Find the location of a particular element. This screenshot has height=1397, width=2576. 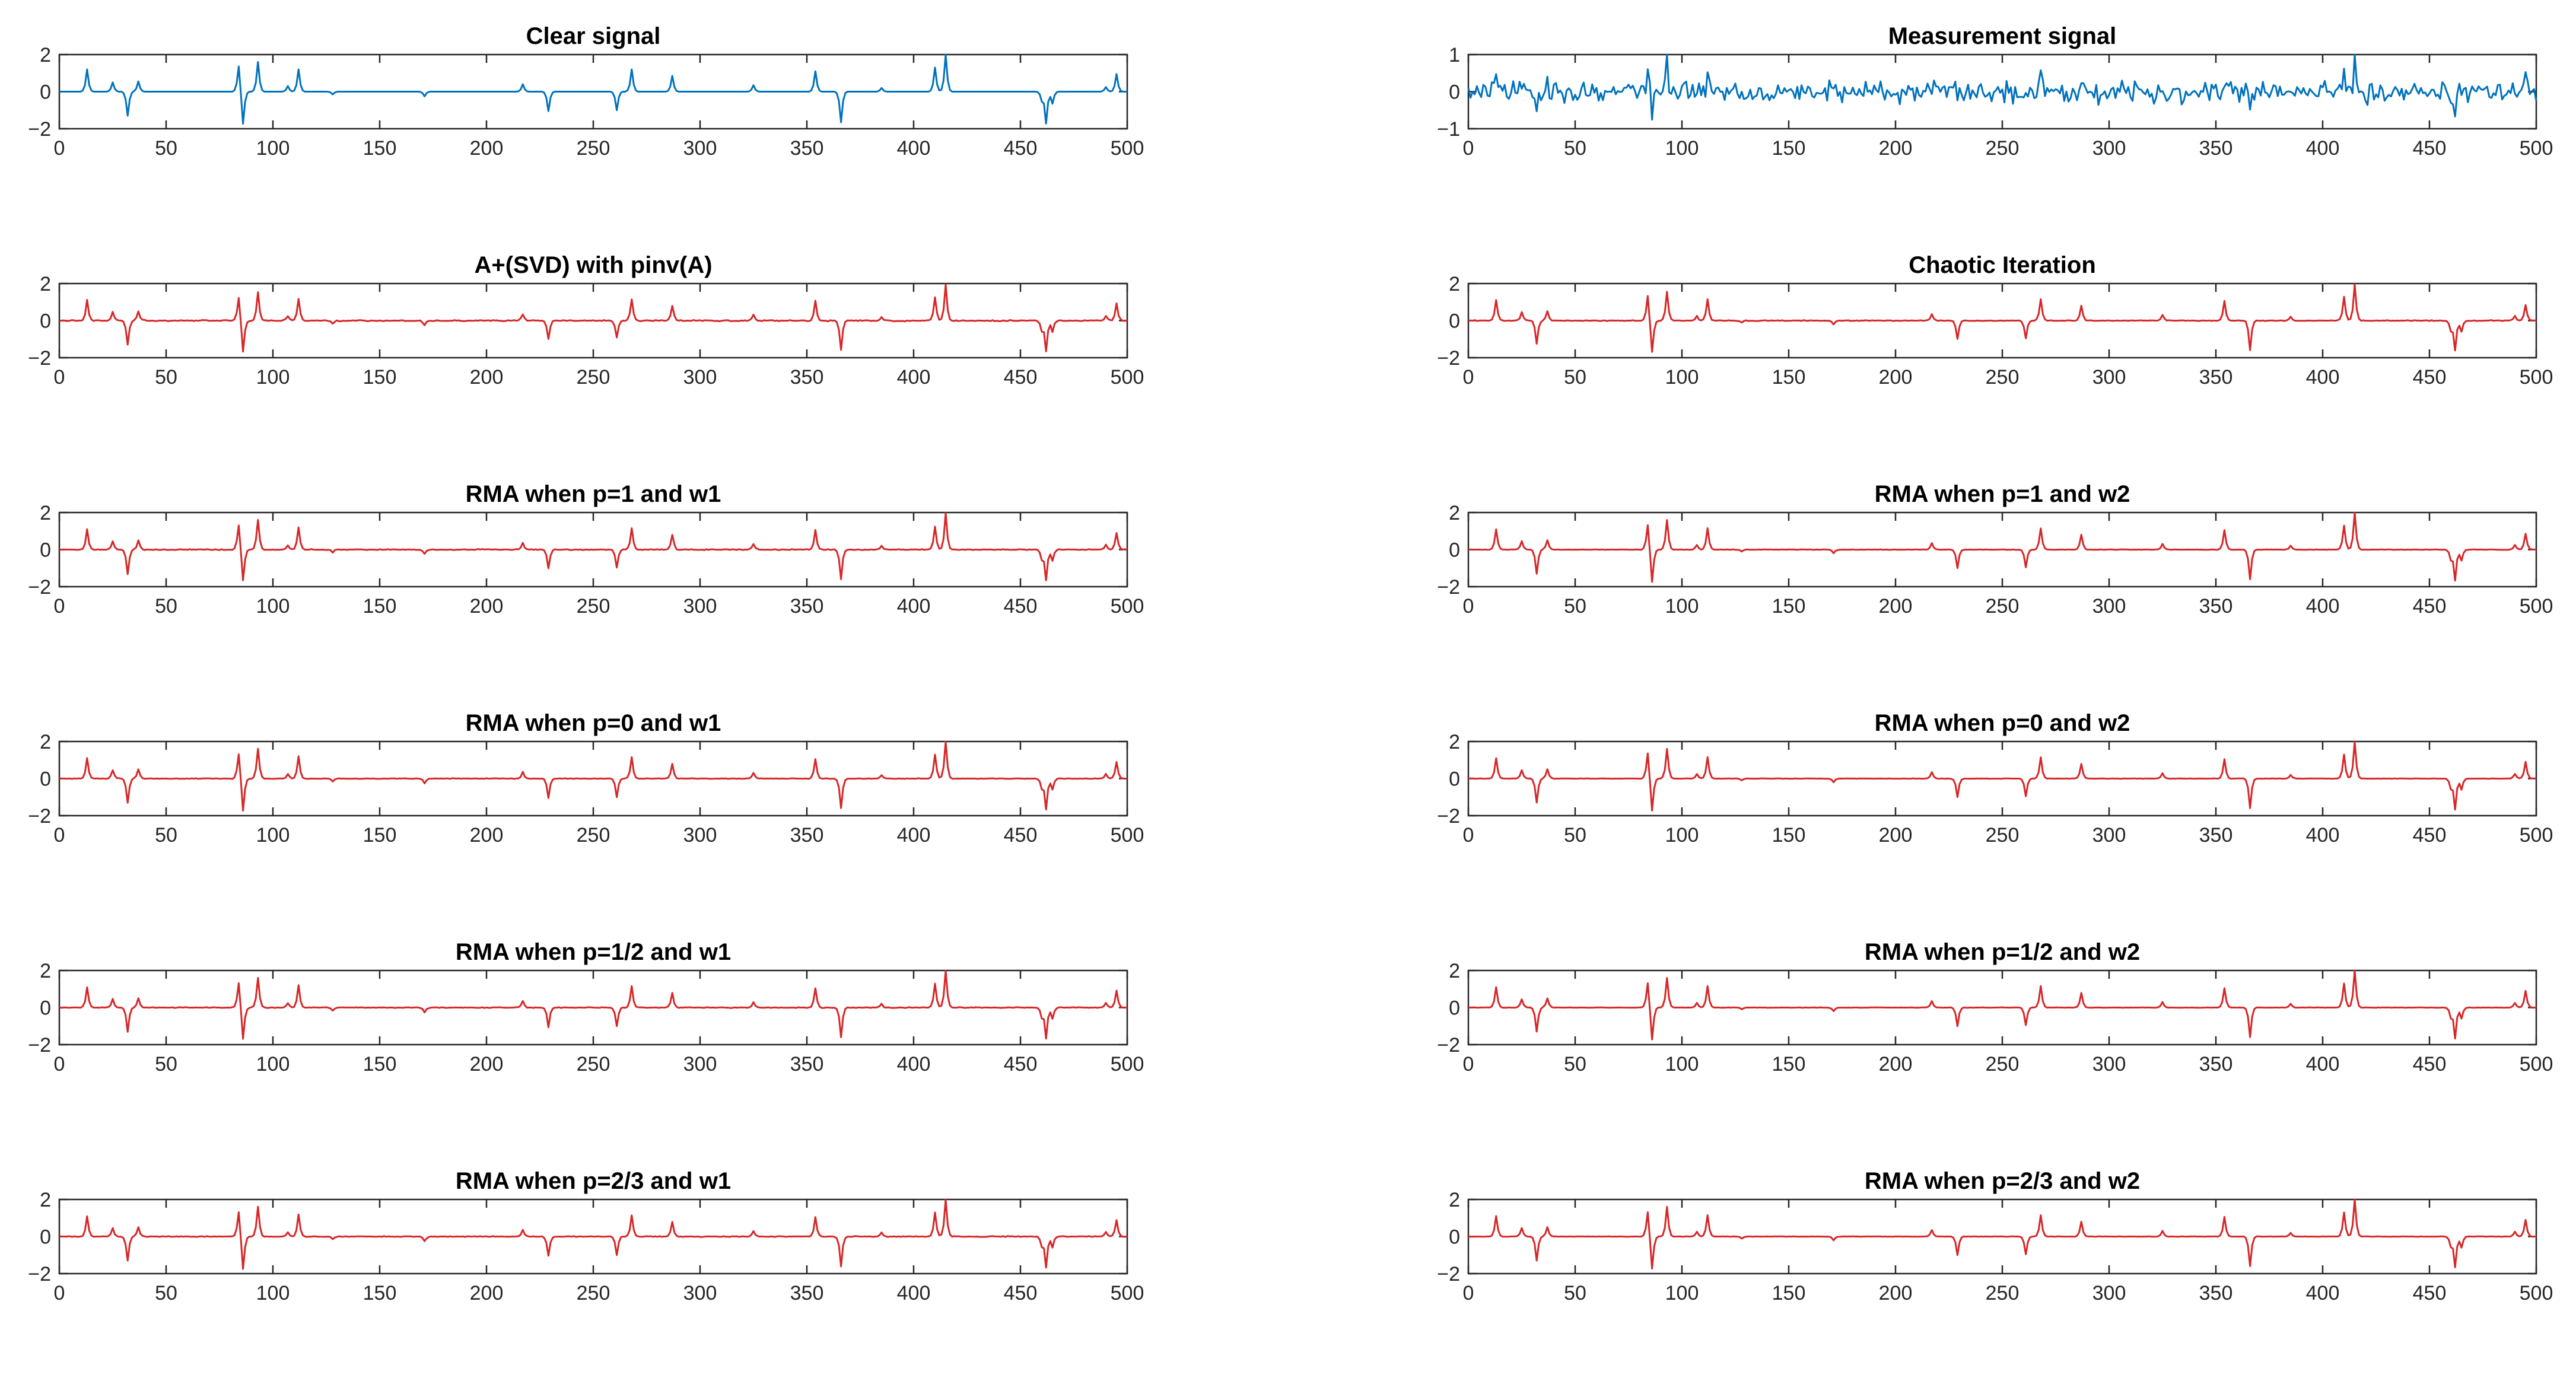

y-tick-label: −1 is located at coordinates (1448, 129).